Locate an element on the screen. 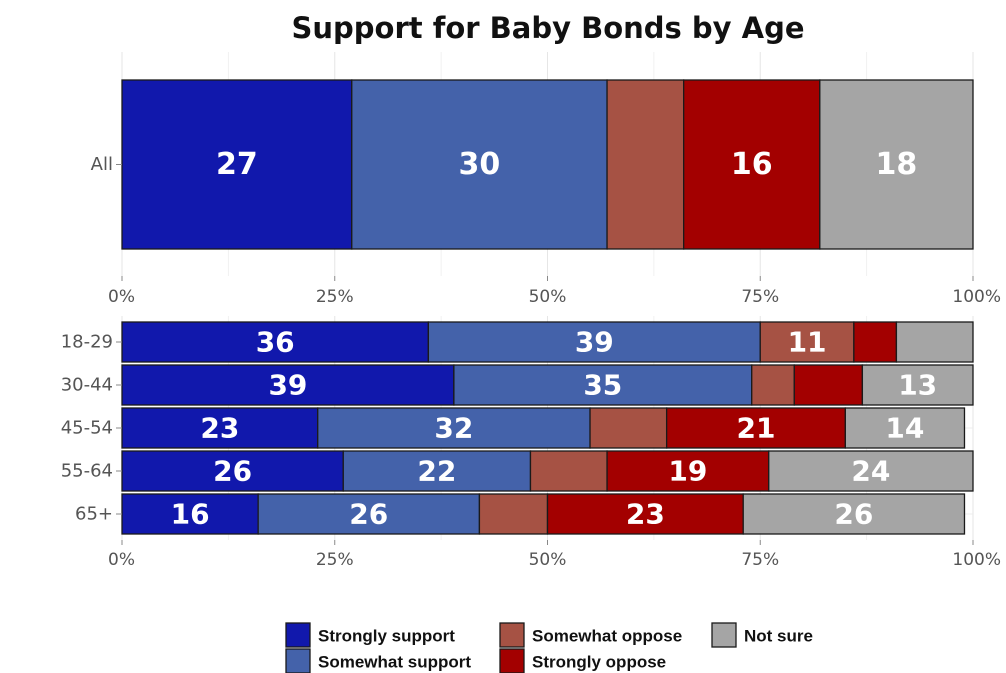  data-label: 32 is located at coordinates (453, 428).